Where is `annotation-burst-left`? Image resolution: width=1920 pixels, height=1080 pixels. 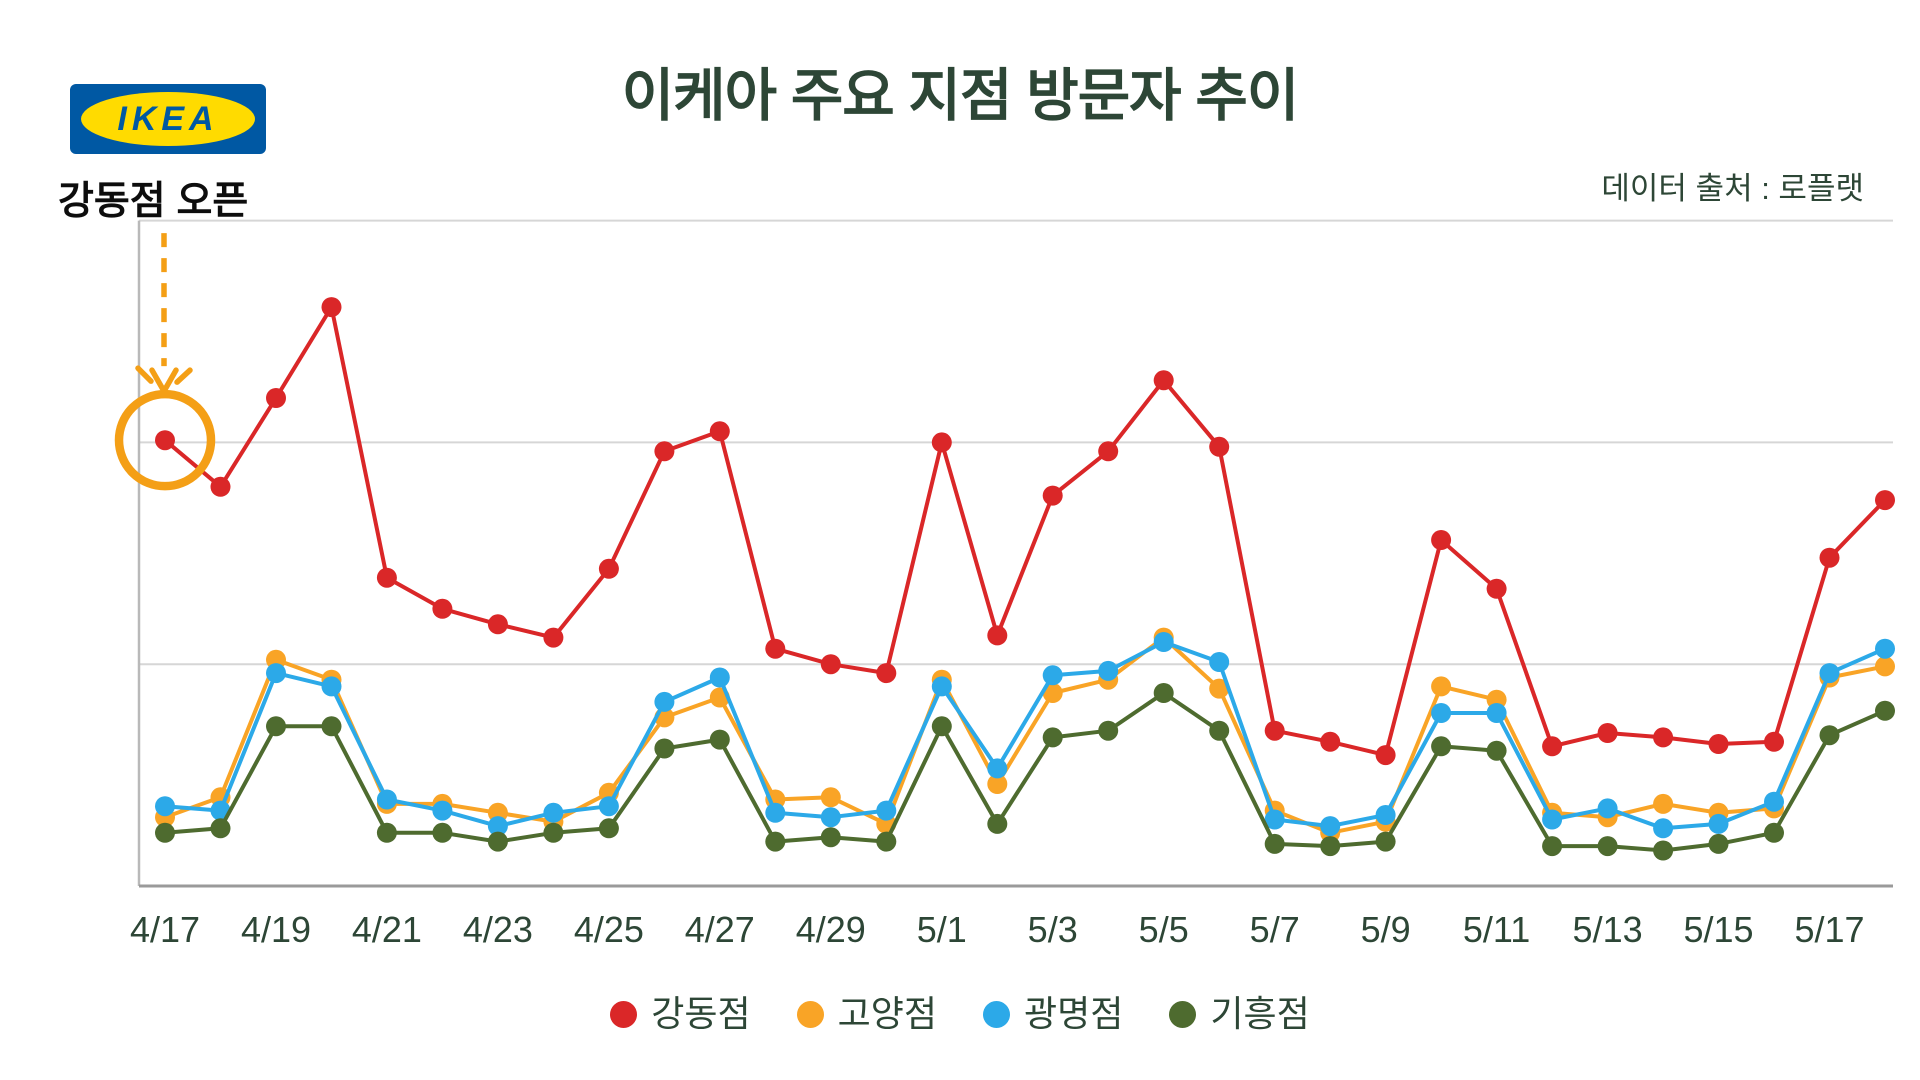
annotation-burst-left is located at coordinates (144, 374).